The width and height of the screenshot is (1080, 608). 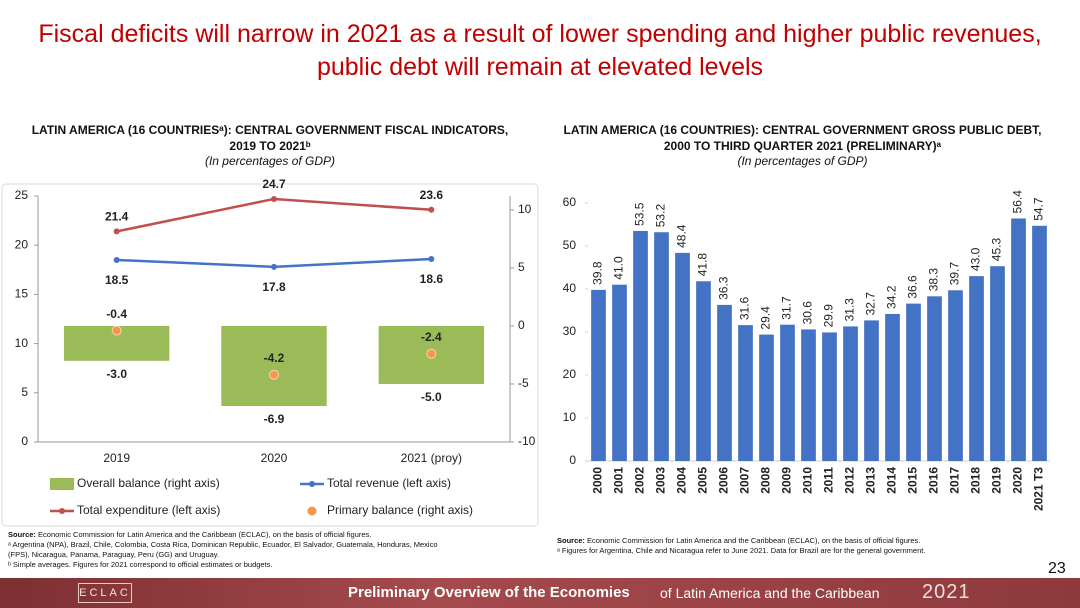 I want to click on data-label: 21.4, so click(x=117, y=217).